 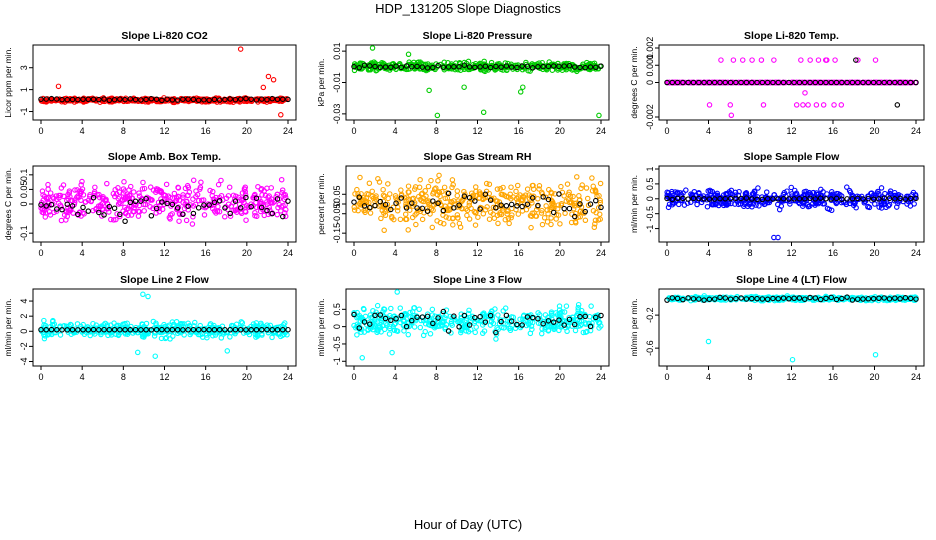 What do you see at coordinates (468, 524) in the screenshot?
I see `x-axis-caption: Hour of Day (UTC)` at bounding box center [468, 524].